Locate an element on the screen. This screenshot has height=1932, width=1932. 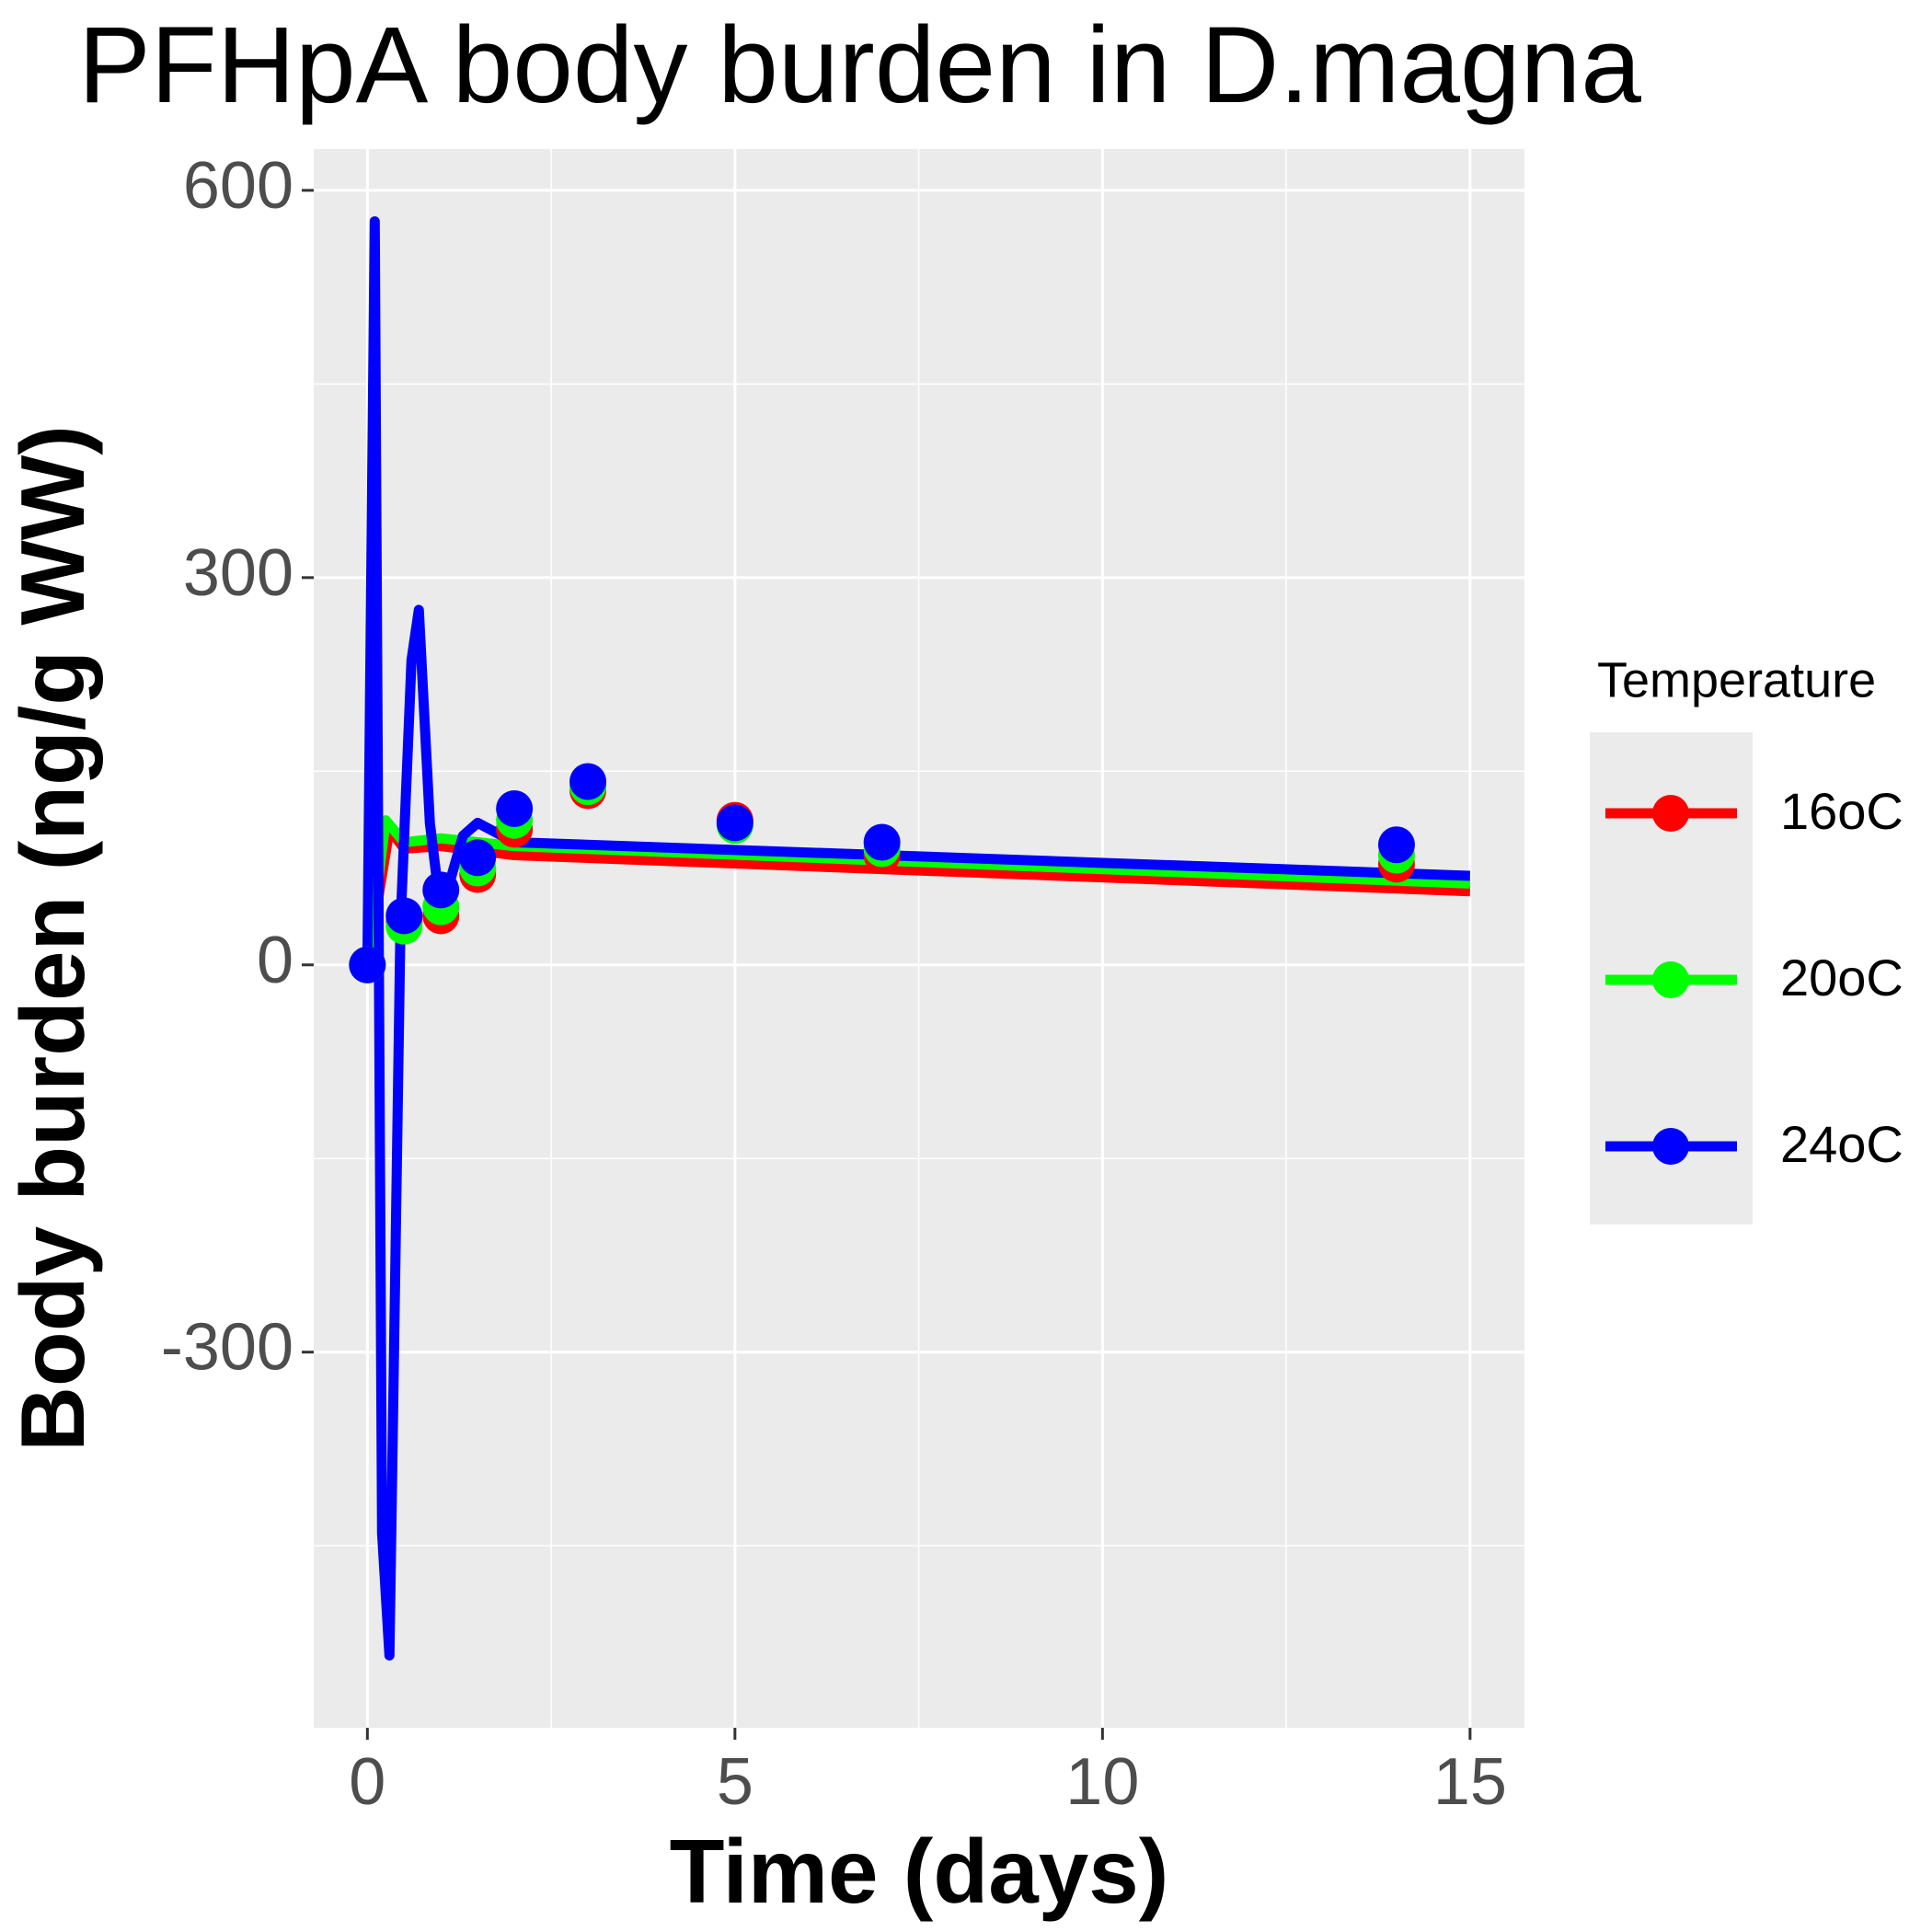
x-tick-label: 5 is located at coordinates (735, 1782).